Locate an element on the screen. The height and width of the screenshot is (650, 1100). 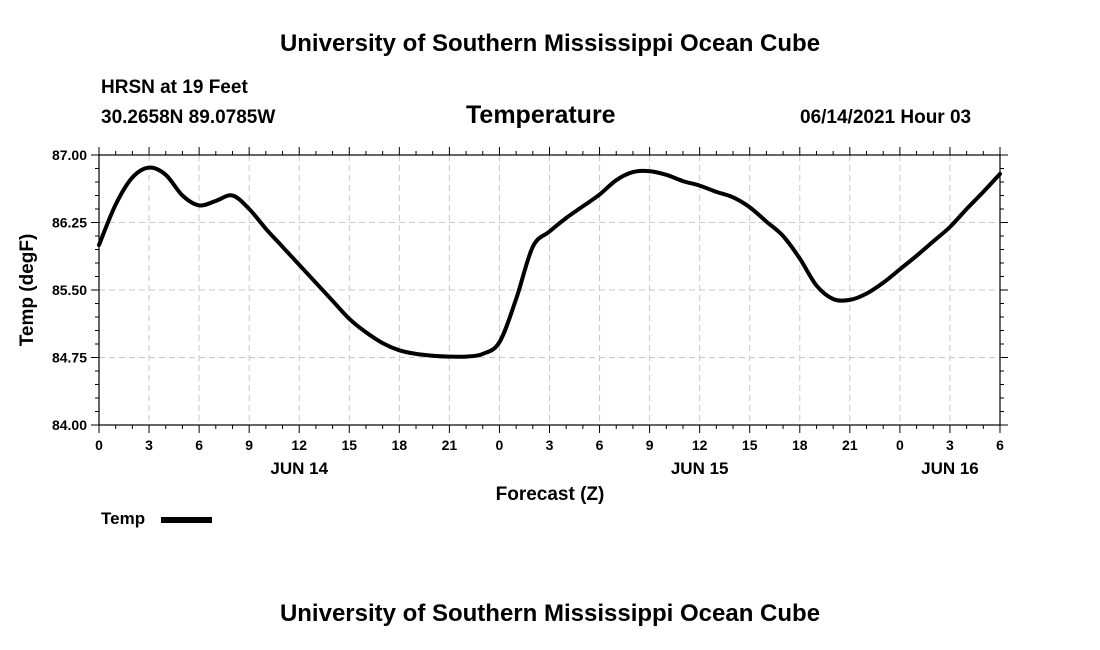
y-tick-label: 86.25 is located at coordinates (69, 223).